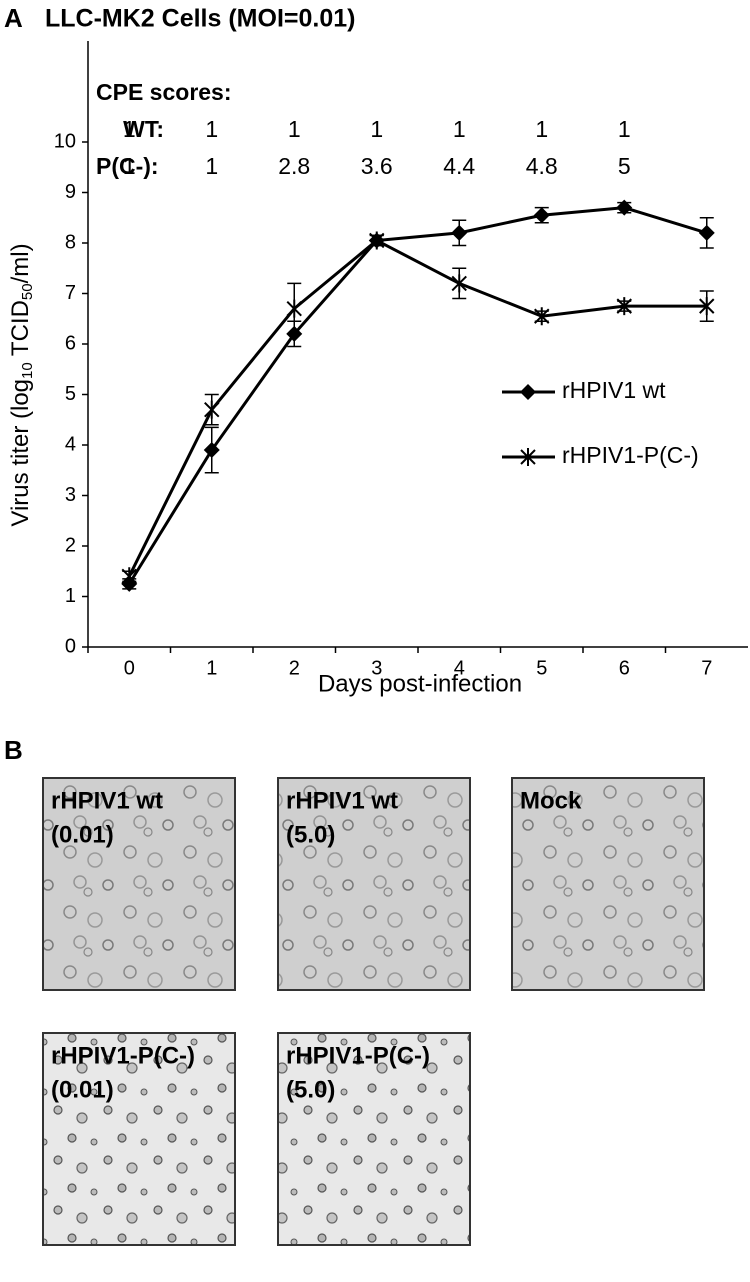 The height and width of the screenshot is (1282, 750). I want to click on cpe-score: 4.4, so click(459, 166).